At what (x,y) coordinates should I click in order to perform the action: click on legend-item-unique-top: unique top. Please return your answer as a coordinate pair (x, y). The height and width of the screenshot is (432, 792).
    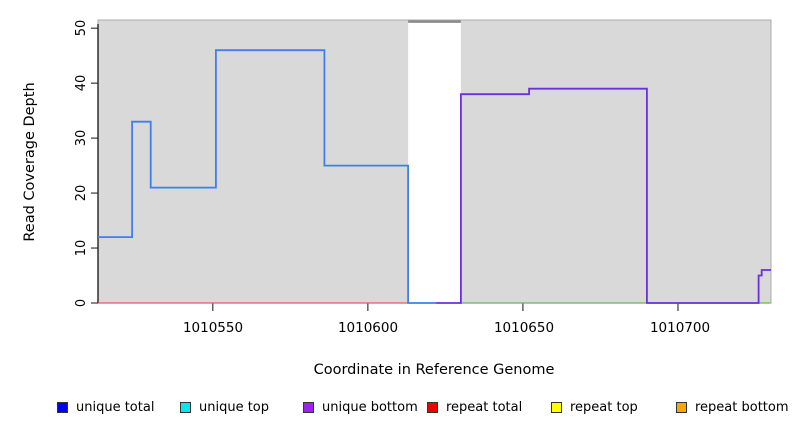
    Looking at the image, I should click on (224, 407).